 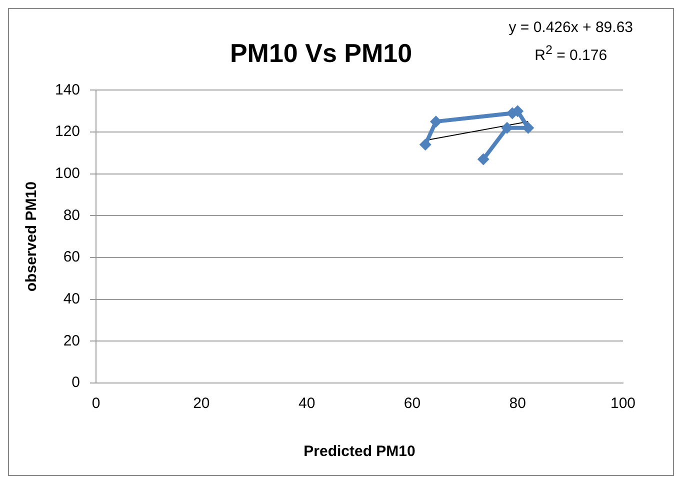 I want to click on y-tick-label: 20, so click(x=71, y=341).